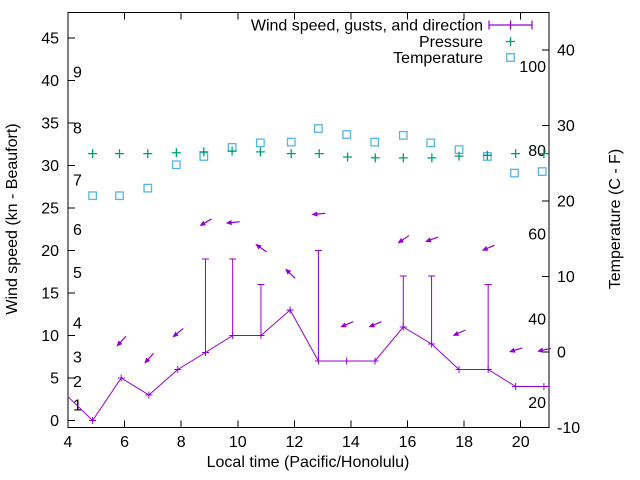 This screenshot has height=480, width=640. What do you see at coordinates (50, 209) in the screenshot?
I see `y-left-tick-label: 25` at bounding box center [50, 209].